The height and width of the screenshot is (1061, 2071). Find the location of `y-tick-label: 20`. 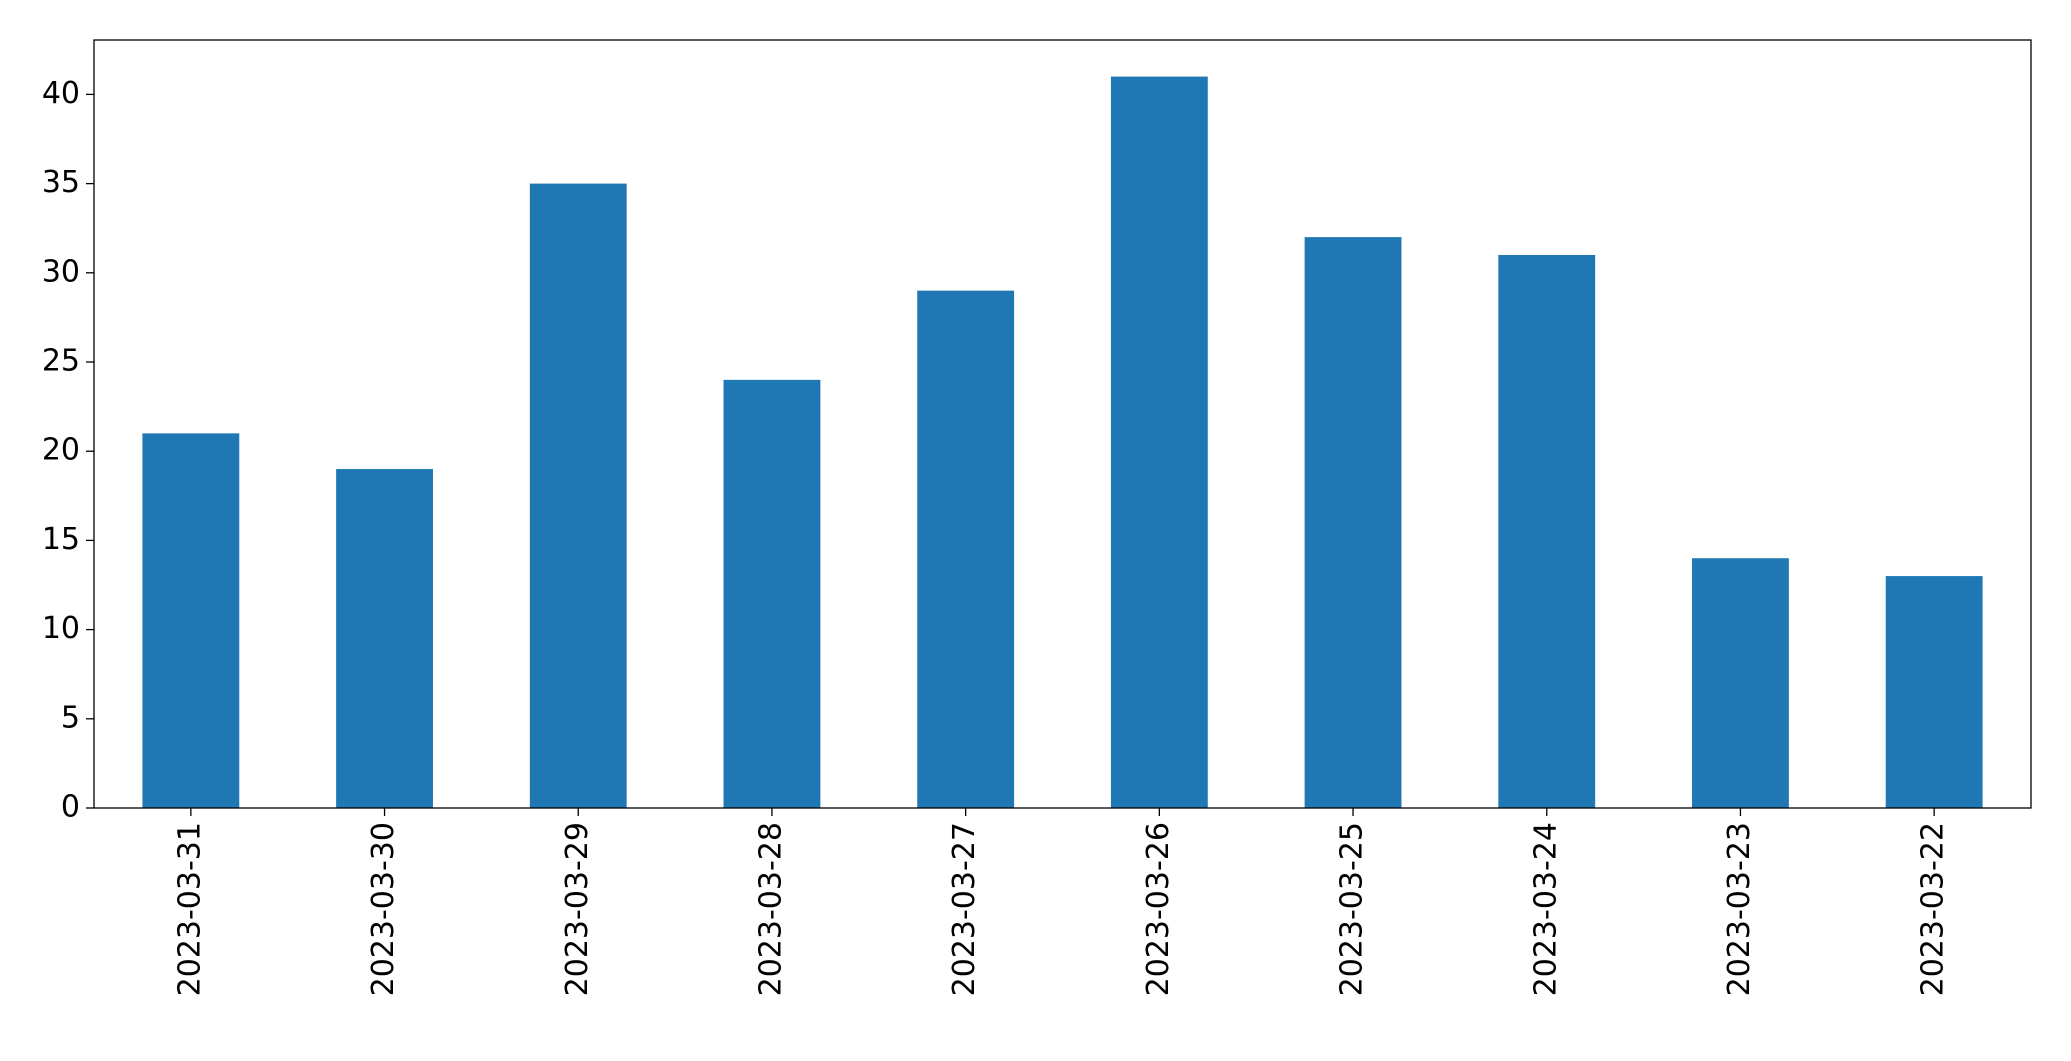

y-tick-label: 20 is located at coordinates (61, 450).